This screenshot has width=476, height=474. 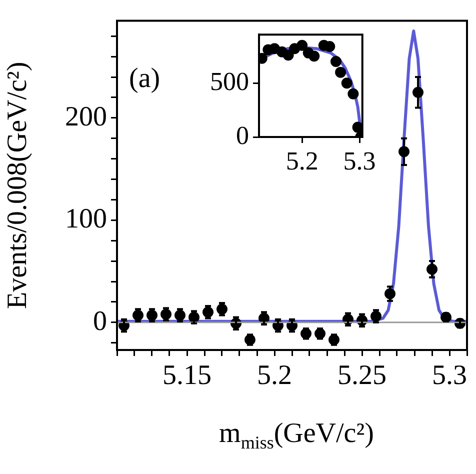 I want to click on y-tick-label: 500, so click(x=229, y=81).